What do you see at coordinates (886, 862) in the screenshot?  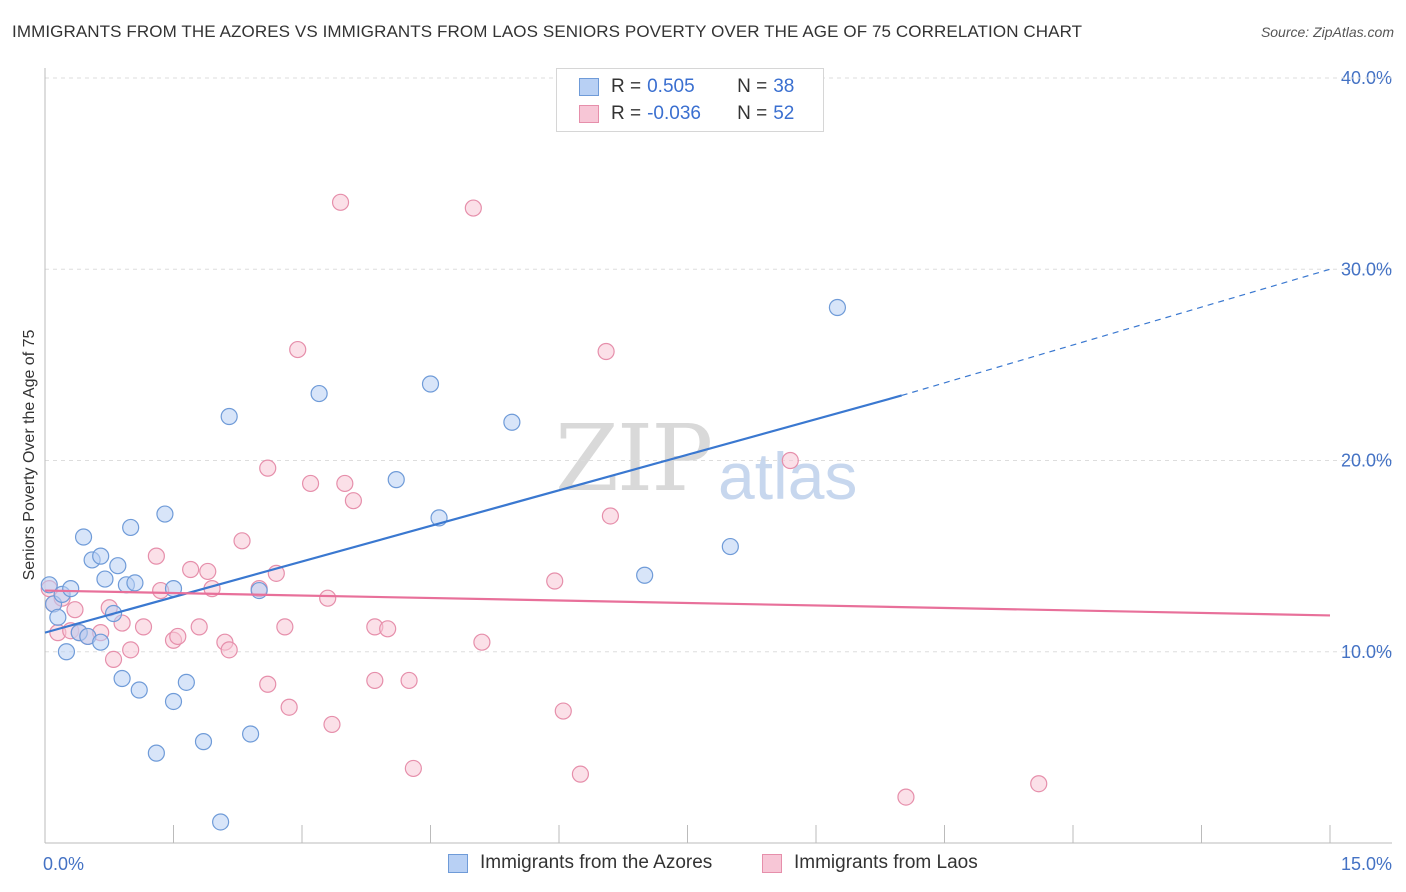 I see `series-label-laos: Immigrants from Laos` at bounding box center [886, 862].